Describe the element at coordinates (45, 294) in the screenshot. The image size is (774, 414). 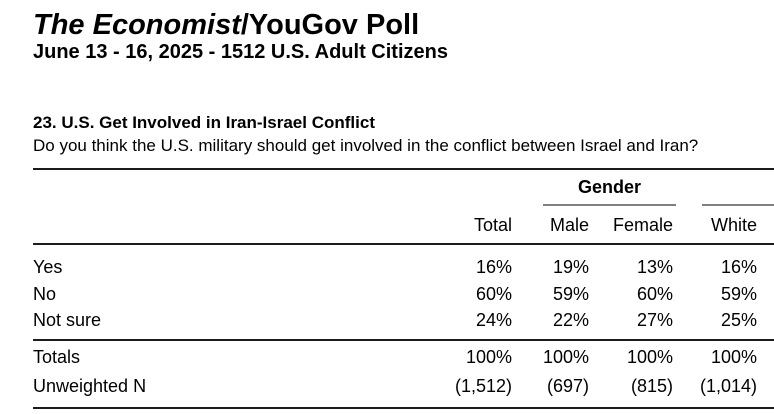
I see `row-label-no: No` at that location.